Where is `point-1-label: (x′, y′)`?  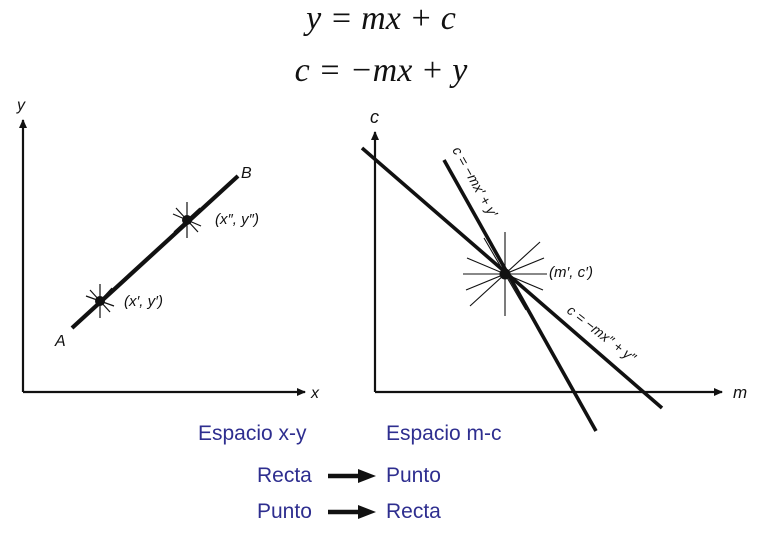
point-1-label: (x′, y′) is located at coordinates (143, 301).